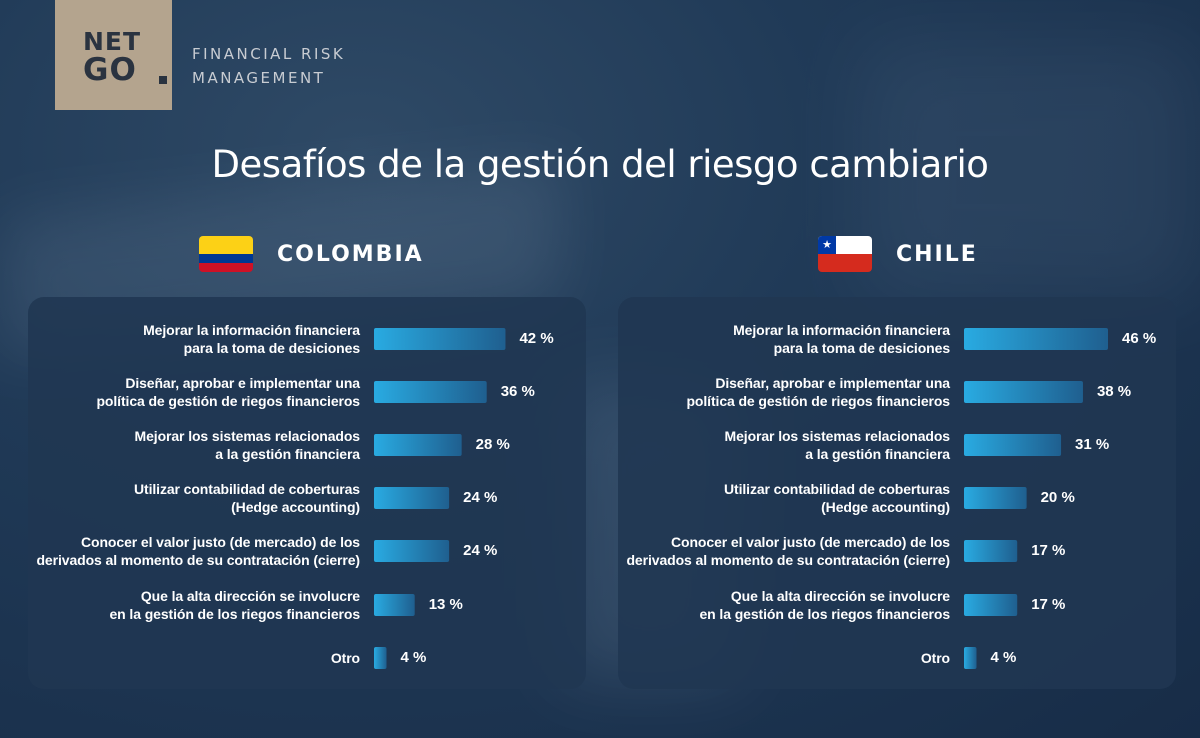 This screenshot has height=738, width=1200. I want to click on logo-dot, so click(163, 80).